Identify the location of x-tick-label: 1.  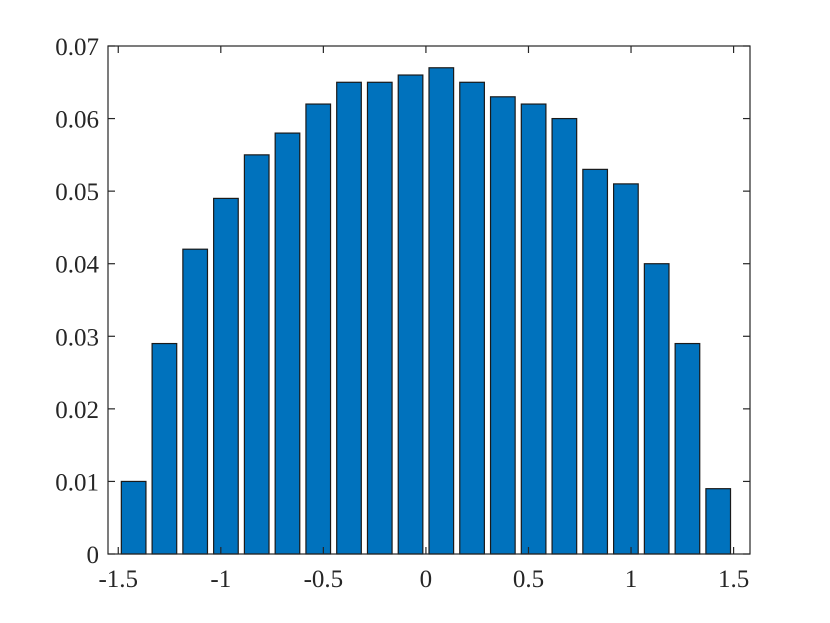
(631, 579).